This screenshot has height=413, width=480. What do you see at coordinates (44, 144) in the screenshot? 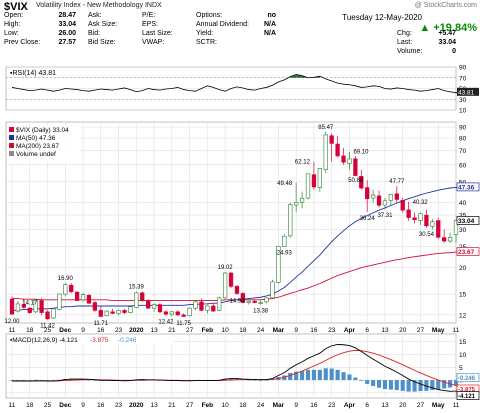
I see `price-legend-bg` at bounding box center [44, 144].